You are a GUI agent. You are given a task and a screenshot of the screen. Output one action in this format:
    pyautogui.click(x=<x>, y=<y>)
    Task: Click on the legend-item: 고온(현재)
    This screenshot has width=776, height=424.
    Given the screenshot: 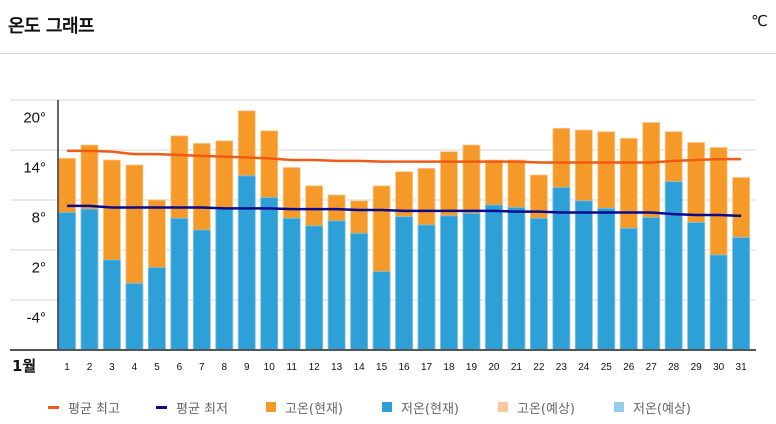 What is the action you would take?
    pyautogui.click(x=304, y=407)
    